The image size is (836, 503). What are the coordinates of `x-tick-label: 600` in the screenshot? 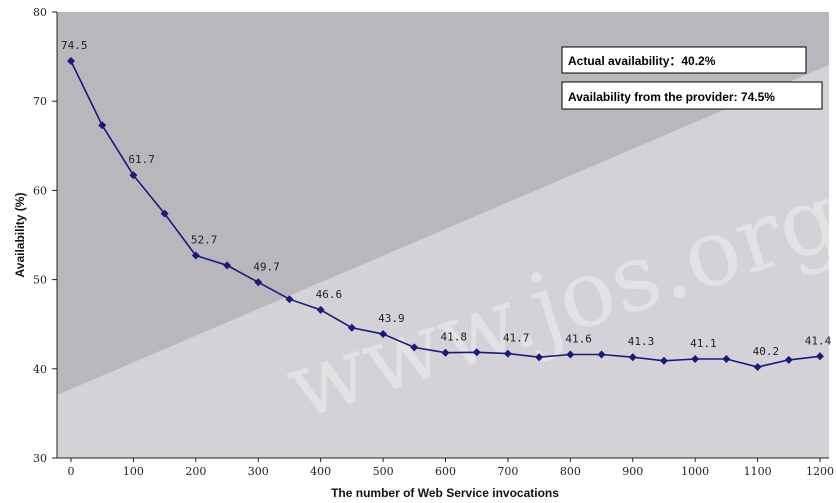 It's located at (445, 471).